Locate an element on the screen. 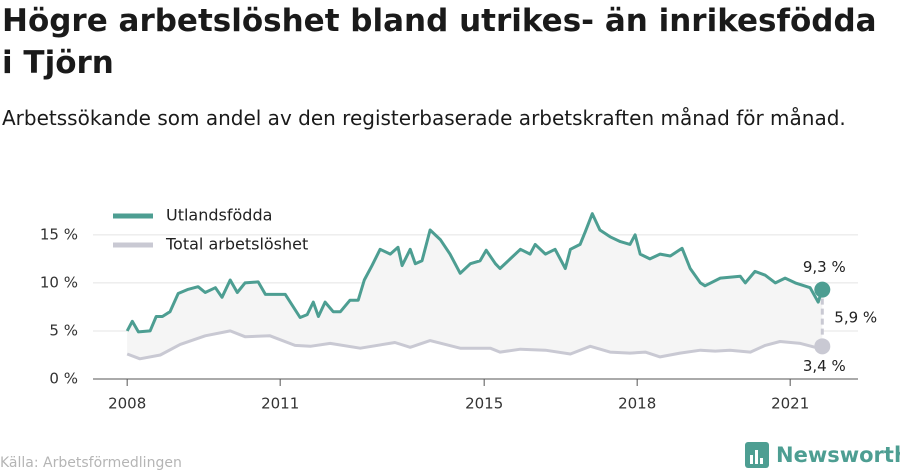  legend-label: Total arbetslöshet is located at coordinates (236, 244).